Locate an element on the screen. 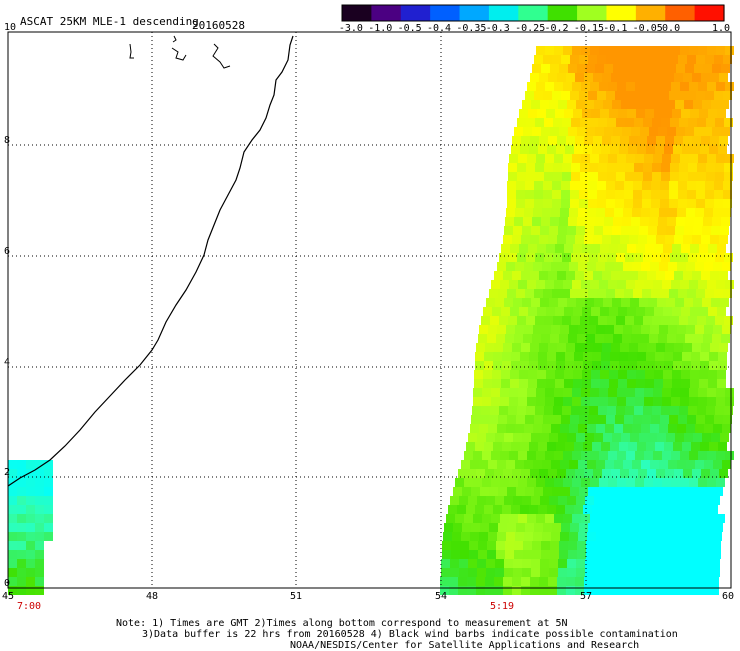 The height and width of the screenshot is (651, 740). time-label-right: 5:19 is located at coordinates (502, 606).